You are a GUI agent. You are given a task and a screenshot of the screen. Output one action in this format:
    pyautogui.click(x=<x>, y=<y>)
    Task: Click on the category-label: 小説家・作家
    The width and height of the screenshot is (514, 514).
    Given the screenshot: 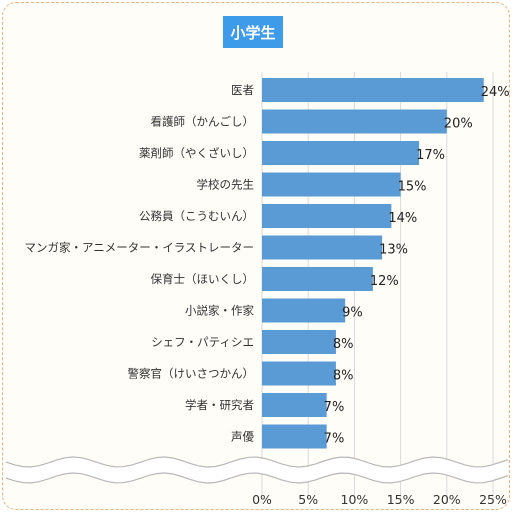 What is the action you would take?
    pyautogui.click(x=219, y=311)
    